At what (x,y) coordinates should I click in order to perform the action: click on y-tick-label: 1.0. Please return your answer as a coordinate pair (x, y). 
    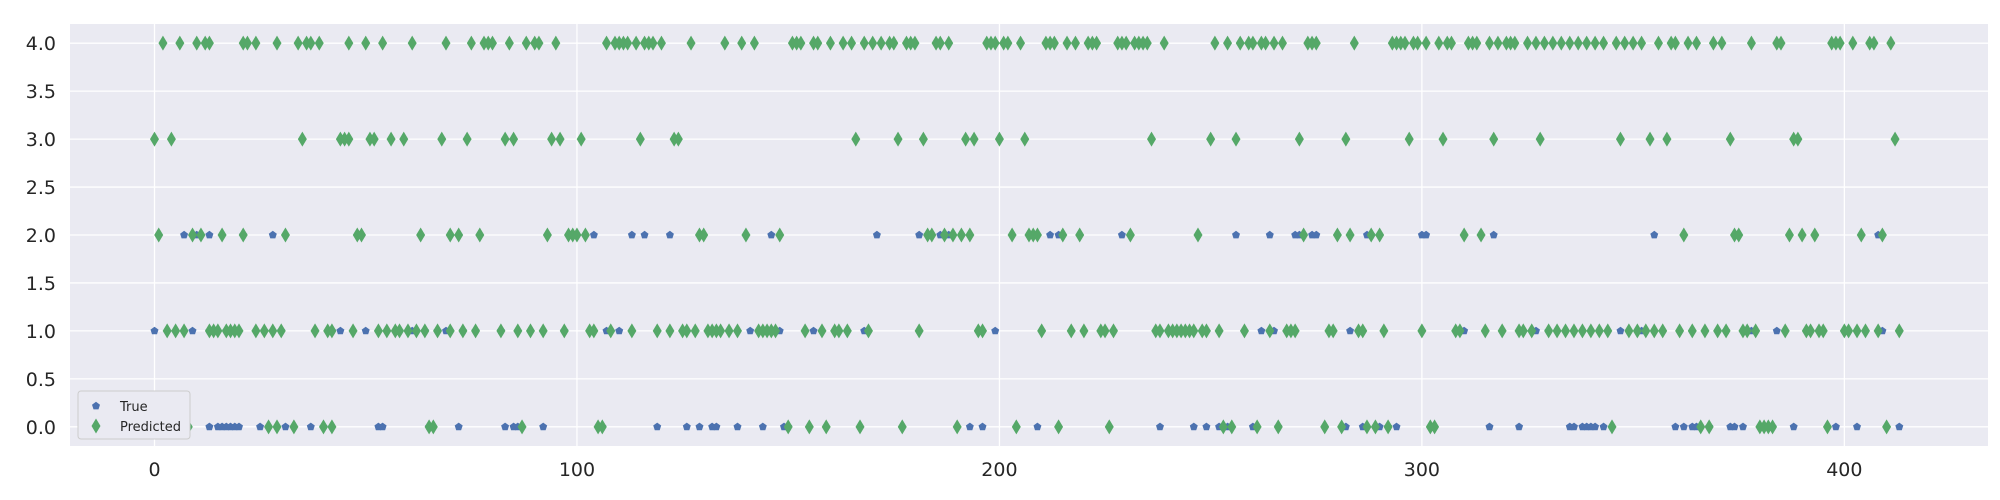
    Looking at the image, I should click on (41, 332).